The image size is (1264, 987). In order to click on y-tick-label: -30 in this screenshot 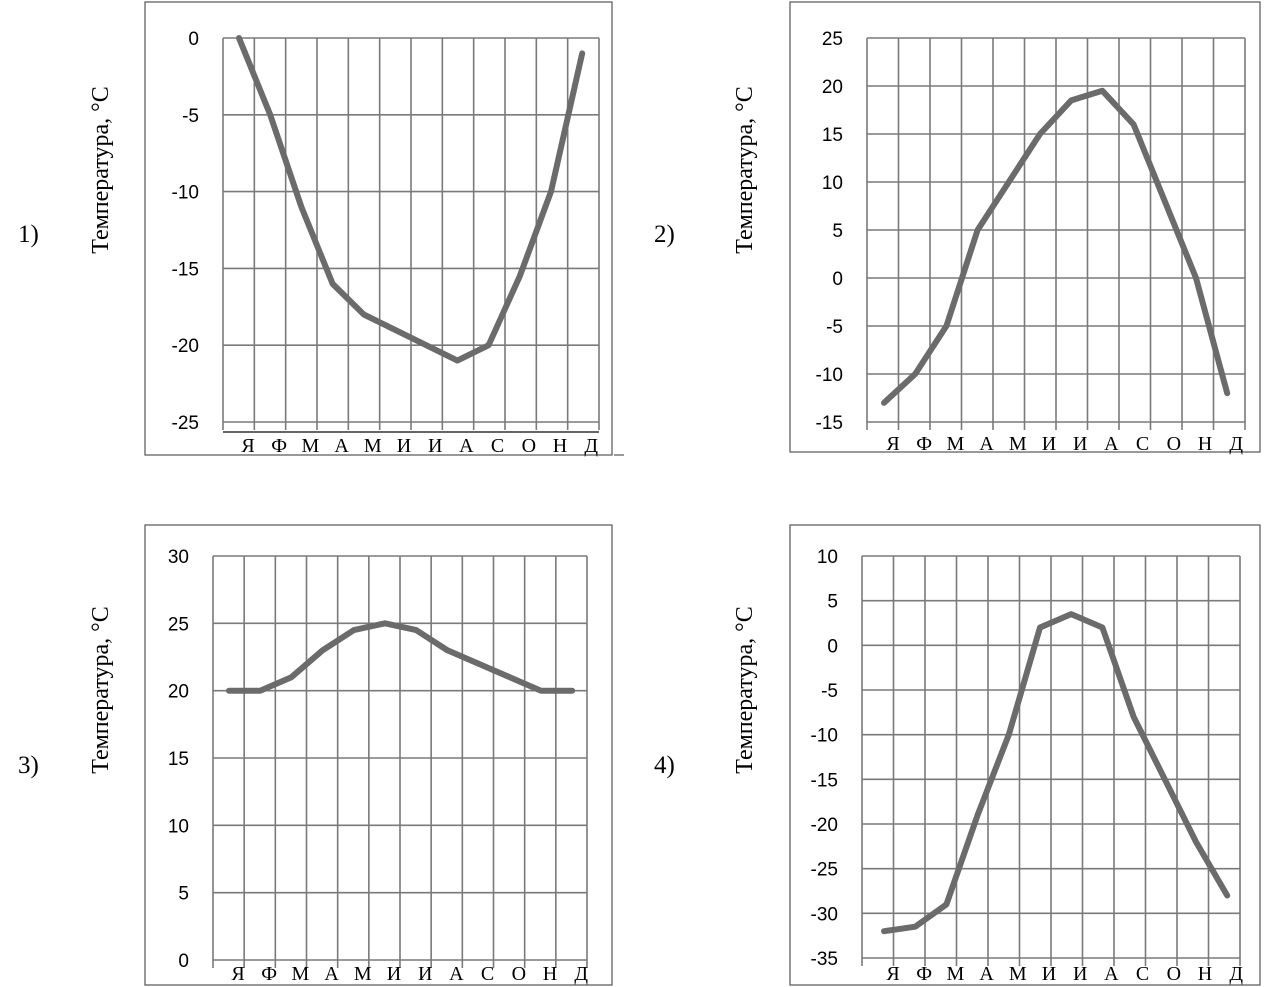, I will do `click(824, 914)`.